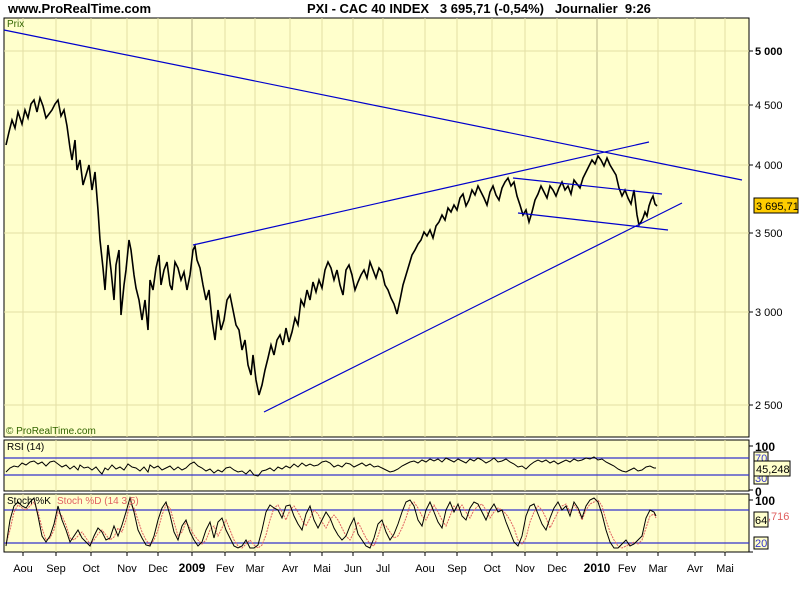  Describe the element at coordinates (695, 569) in the screenshot. I see `x-label-avr-2010: Avr` at that location.